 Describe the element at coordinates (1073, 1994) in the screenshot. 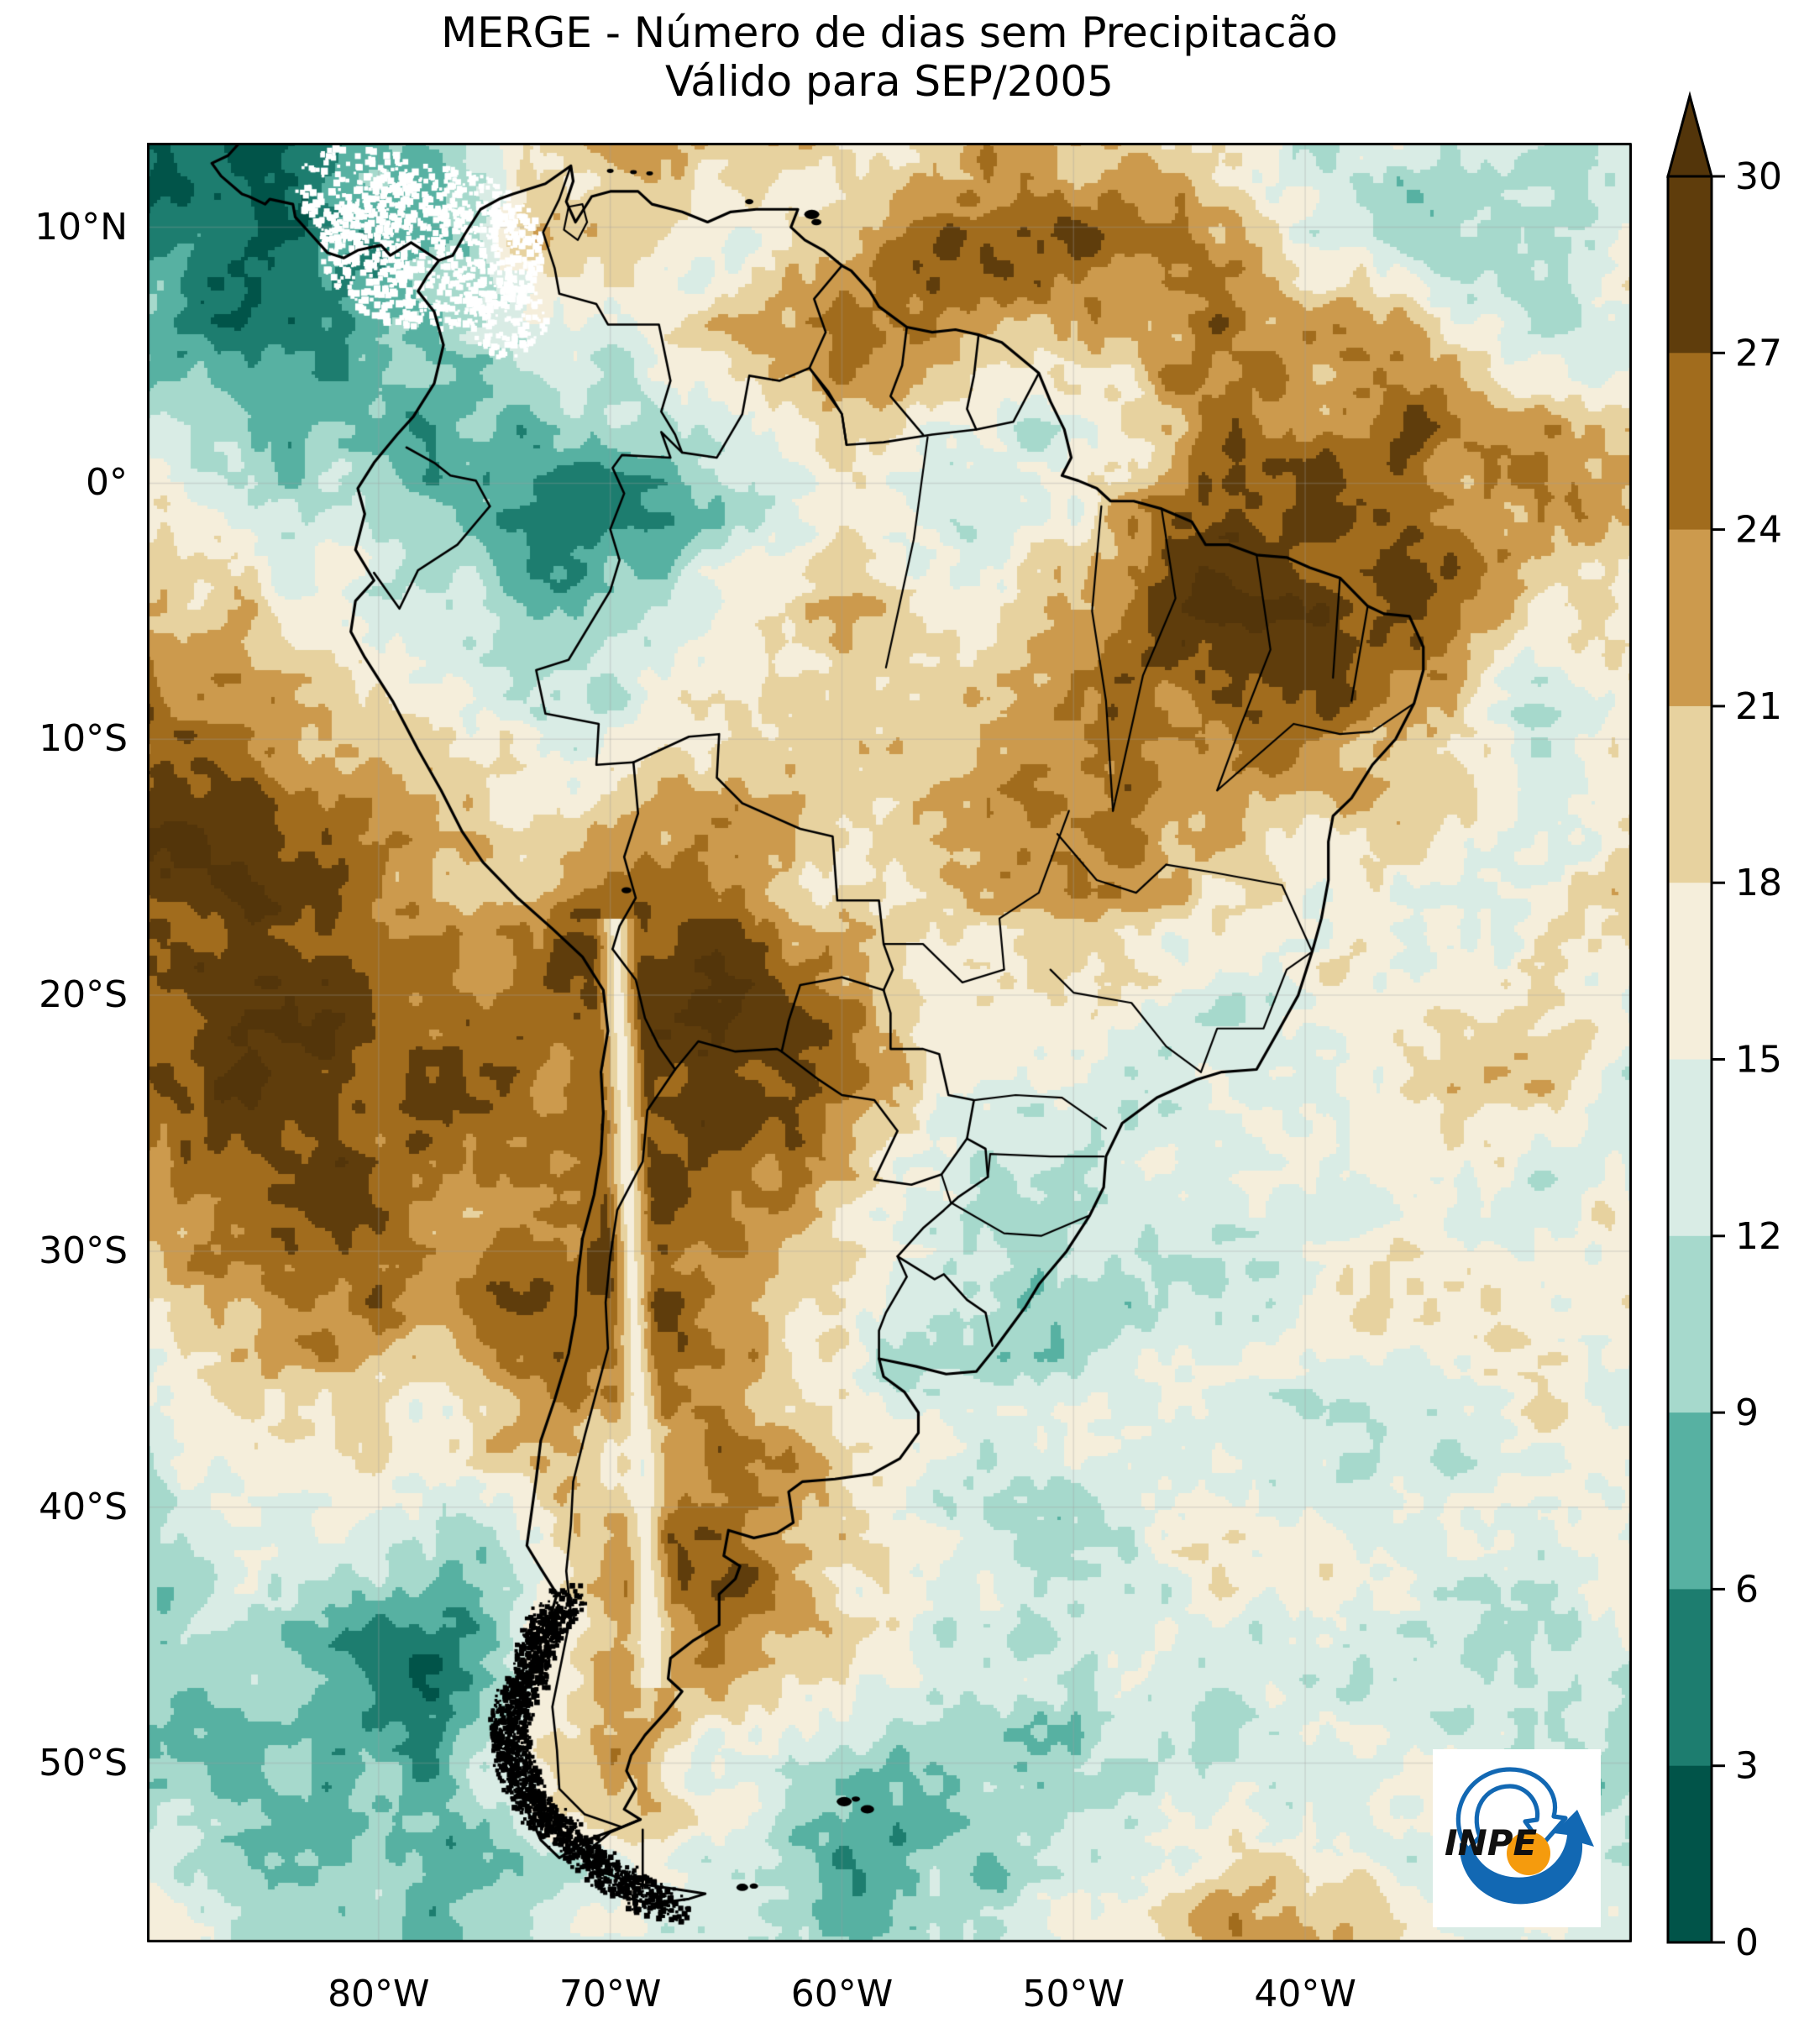

I see `lon-tick-label: 50°W` at that location.